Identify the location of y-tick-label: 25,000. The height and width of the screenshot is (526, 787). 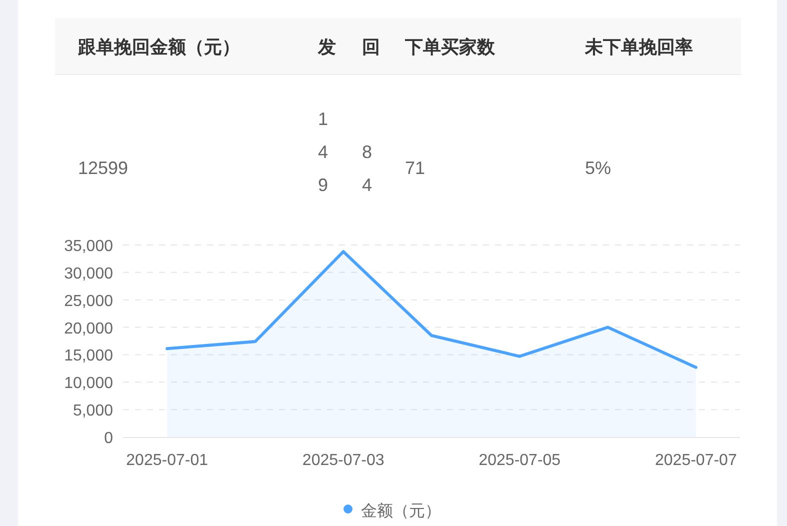
(89, 301).